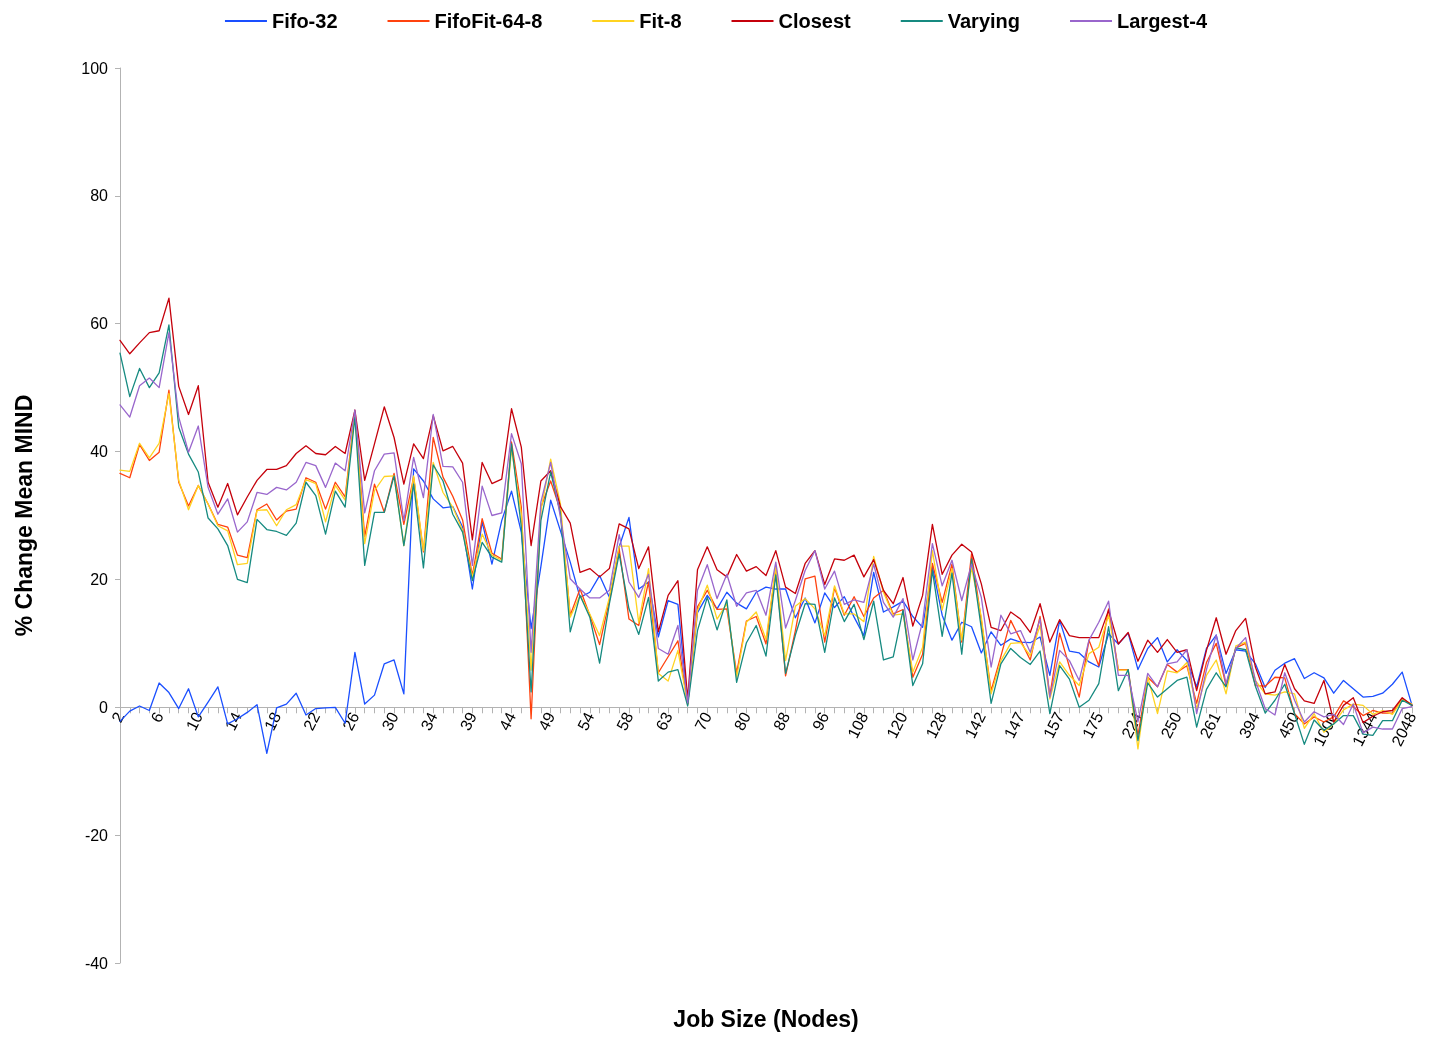 This screenshot has width=1432, height=1039. Describe the element at coordinates (468, 721) in the screenshot. I see `x-tick-label: 39` at that location.